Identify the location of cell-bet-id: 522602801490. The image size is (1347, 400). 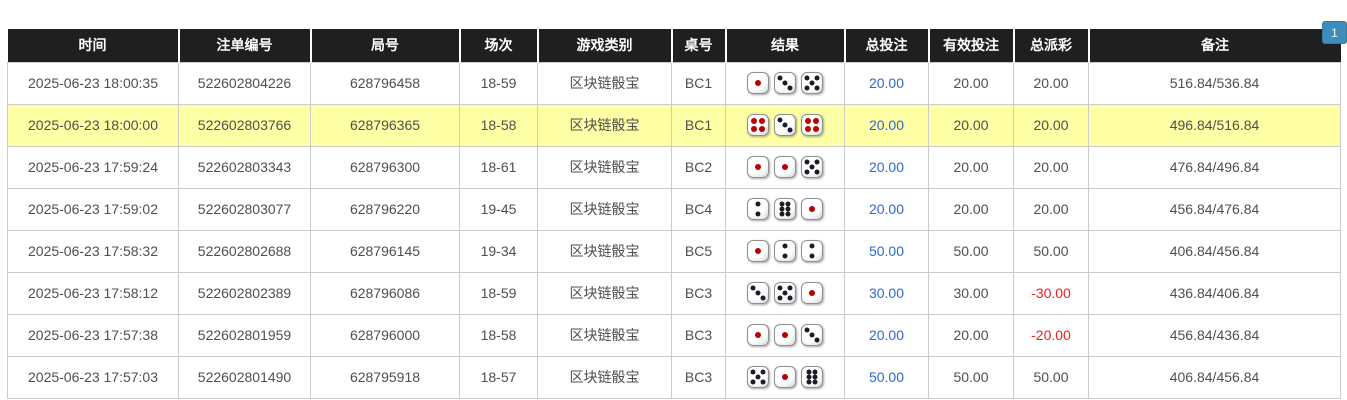
(244, 377).